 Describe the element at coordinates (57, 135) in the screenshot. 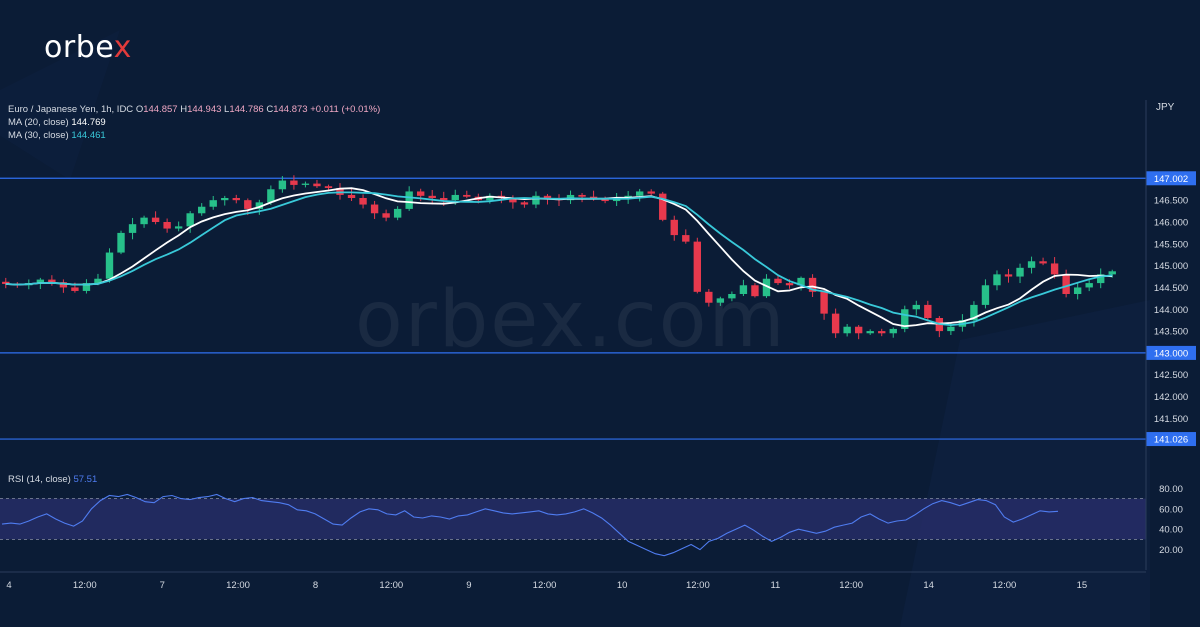

I see `ma30-legend: MA (30, close) 144.461` at that location.